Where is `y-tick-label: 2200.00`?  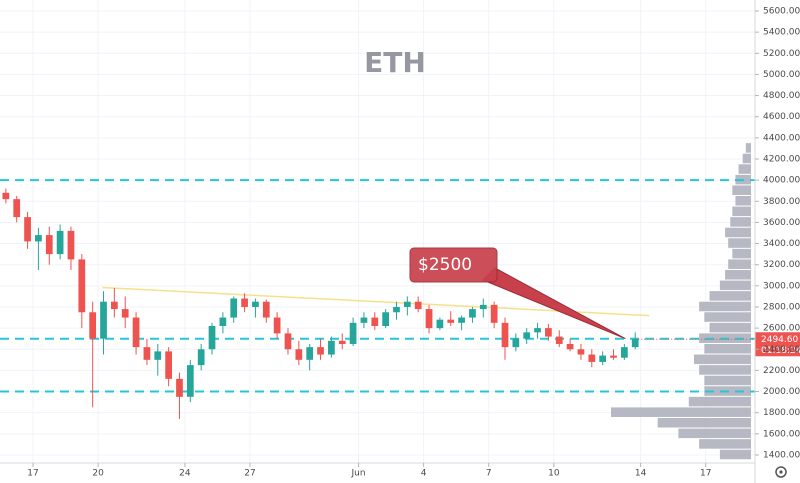 y-tick-label: 2200.00 is located at coordinates (781, 371).